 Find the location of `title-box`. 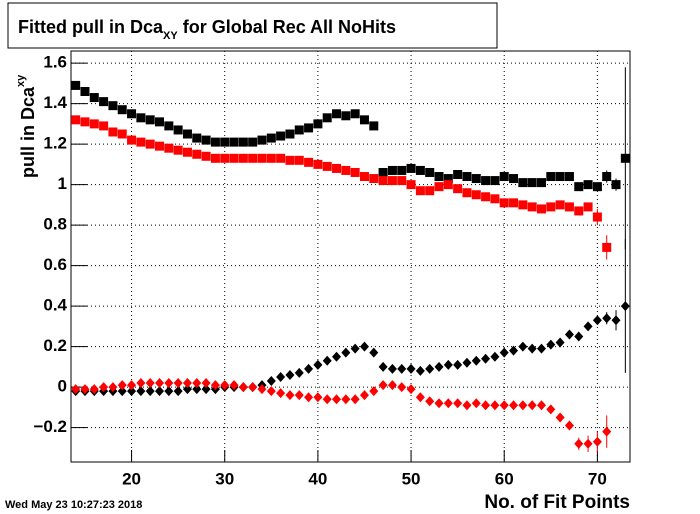

title-box is located at coordinates (252, 25).